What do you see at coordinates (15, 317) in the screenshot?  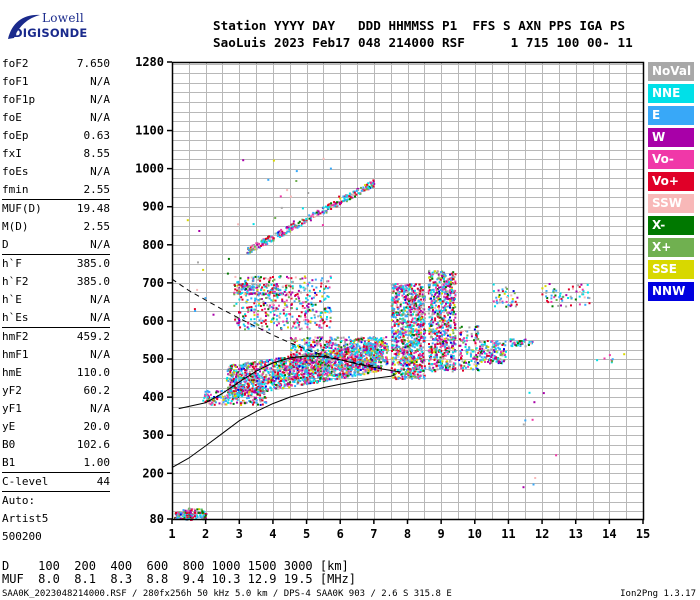 I see `param-name: h`Es` at bounding box center [15, 317].